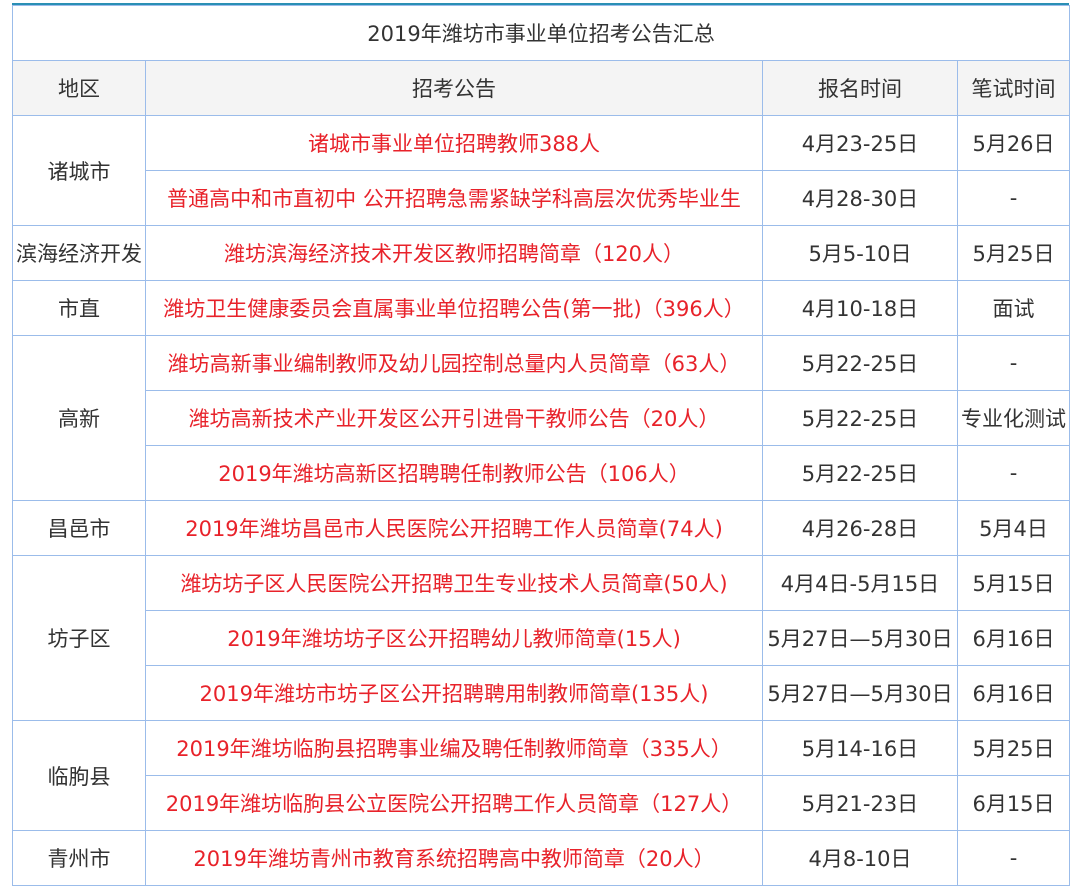 Image resolution: width=1080 pixels, height=886 pixels. I want to click on header-signup-time: 报名时间, so click(860, 88).